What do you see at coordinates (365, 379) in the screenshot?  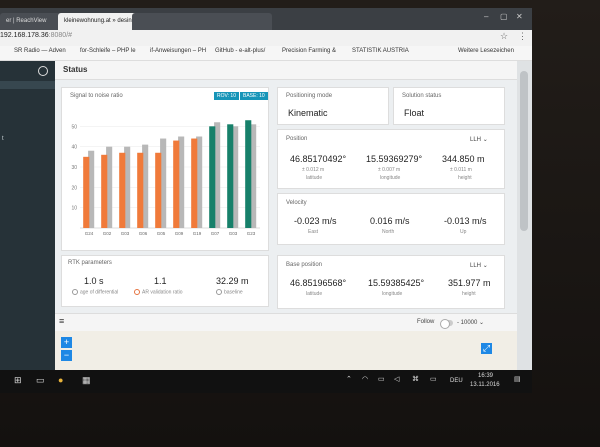 I see `network-icon: ◠` at bounding box center [365, 379].